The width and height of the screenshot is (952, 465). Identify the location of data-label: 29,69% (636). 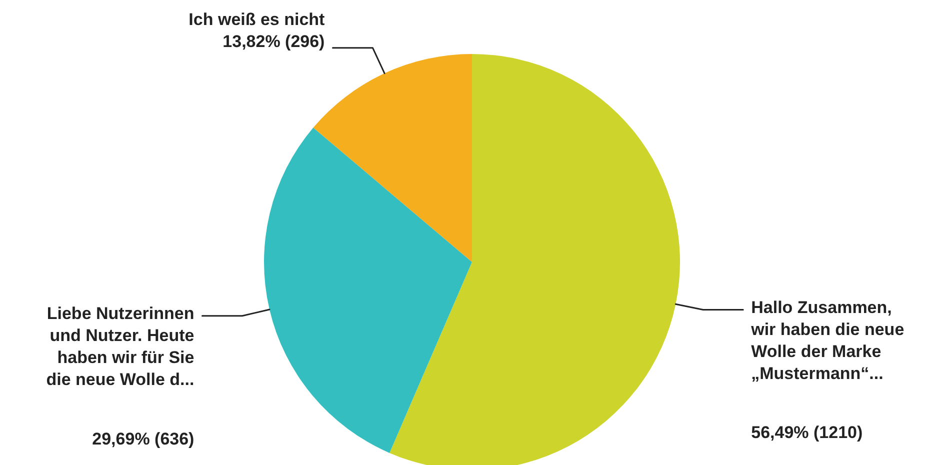
(143, 438).